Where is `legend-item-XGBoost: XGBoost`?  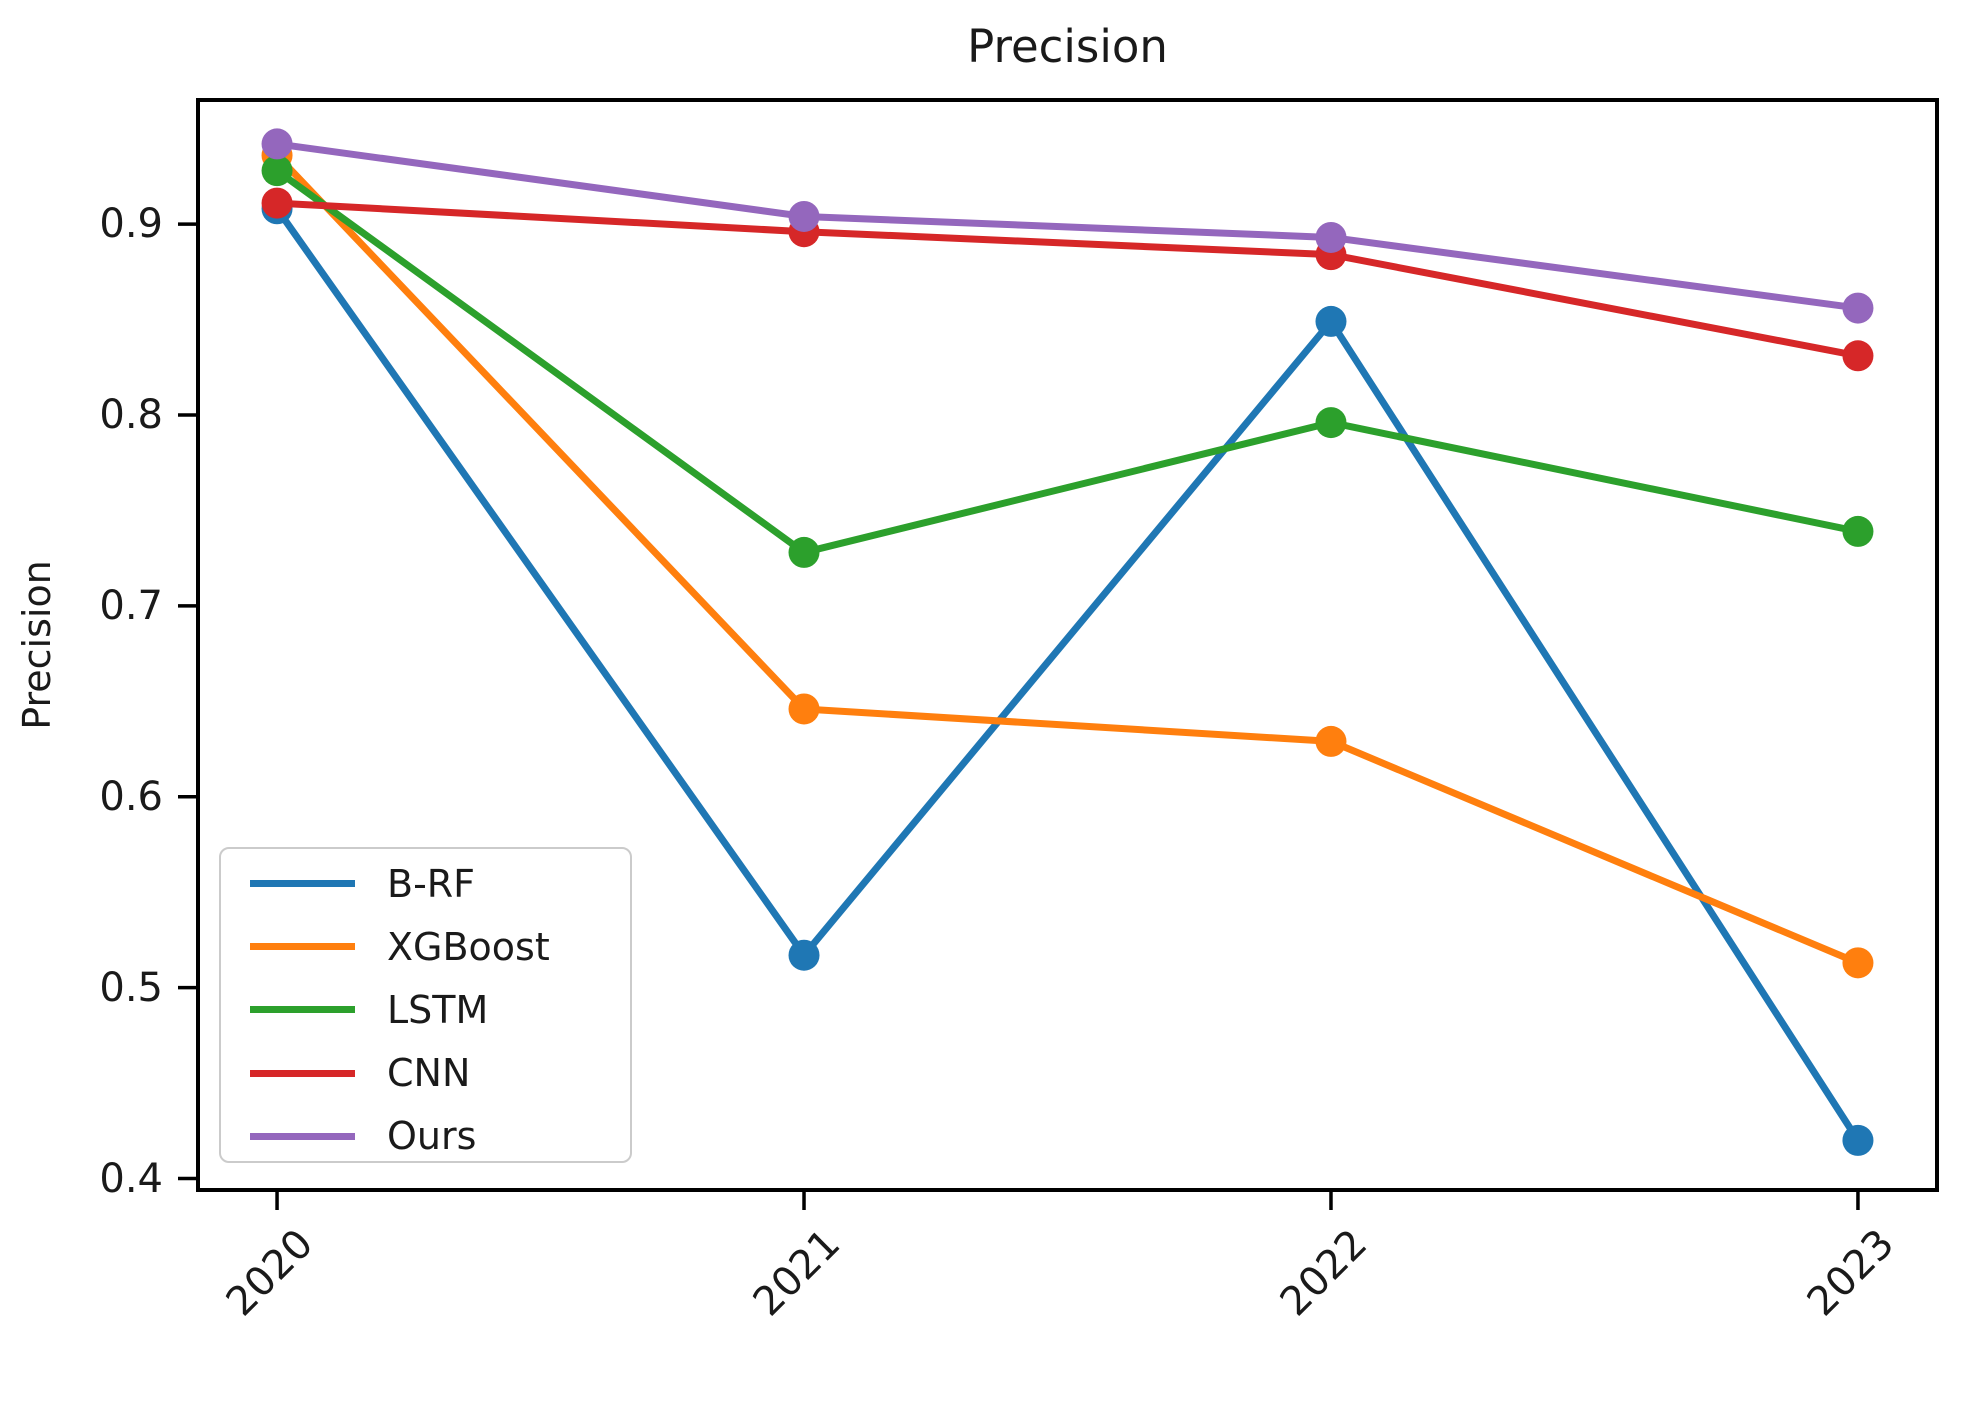
legend-item-XGBoost: XGBoost is located at coordinates (400, 946).